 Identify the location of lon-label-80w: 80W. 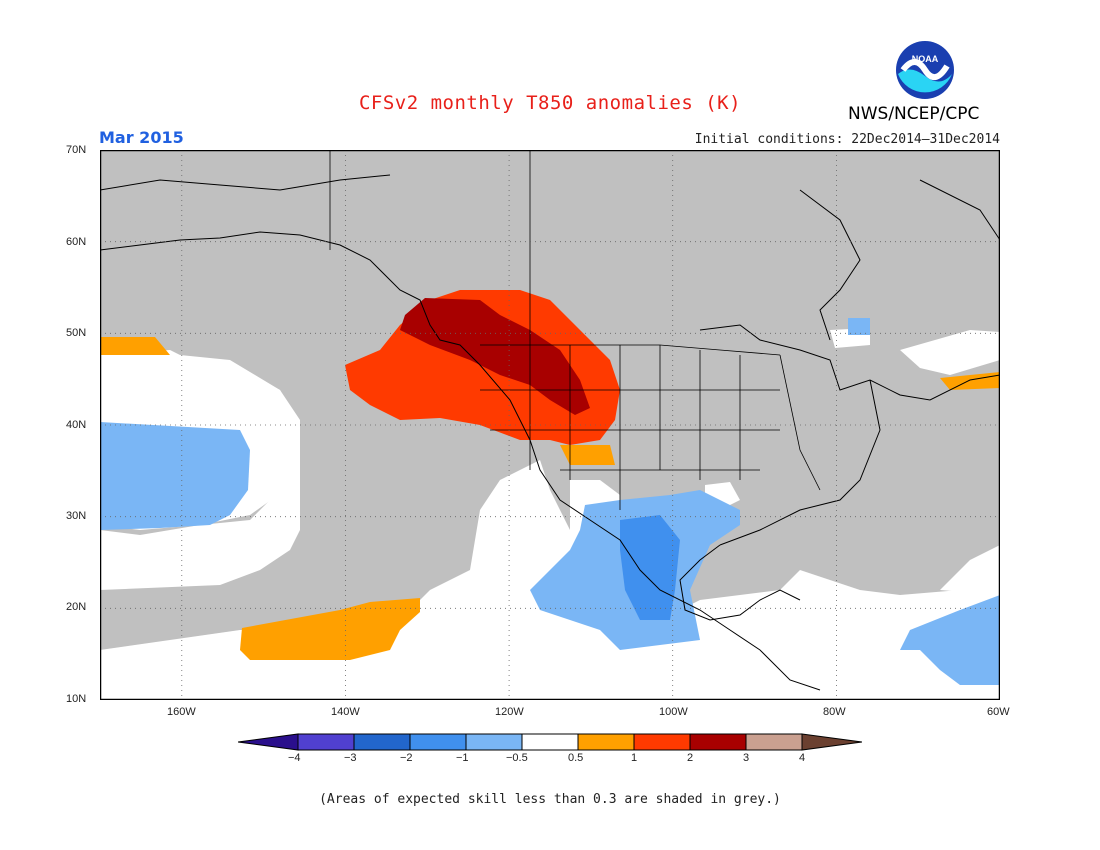
(834, 712).